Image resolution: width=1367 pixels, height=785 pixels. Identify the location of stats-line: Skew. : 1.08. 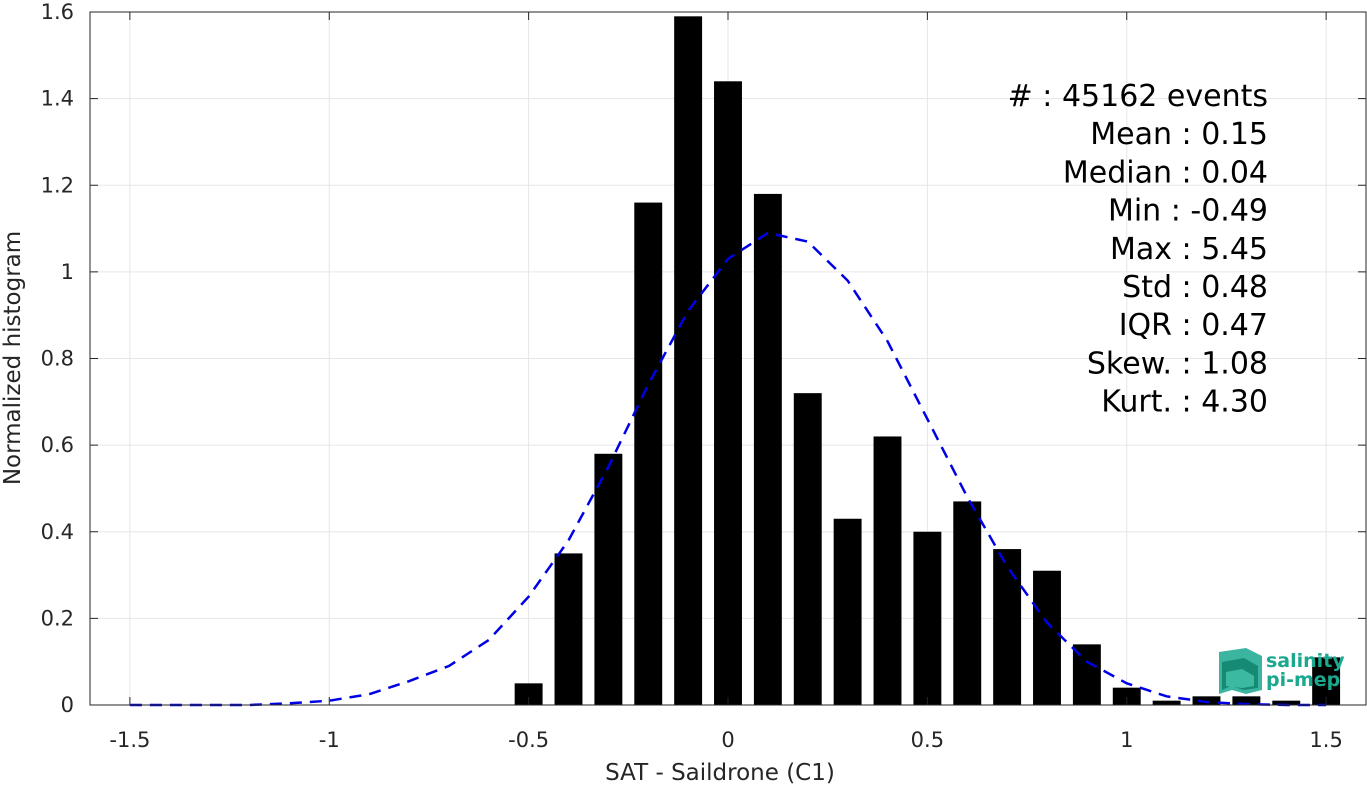
(1177, 363).